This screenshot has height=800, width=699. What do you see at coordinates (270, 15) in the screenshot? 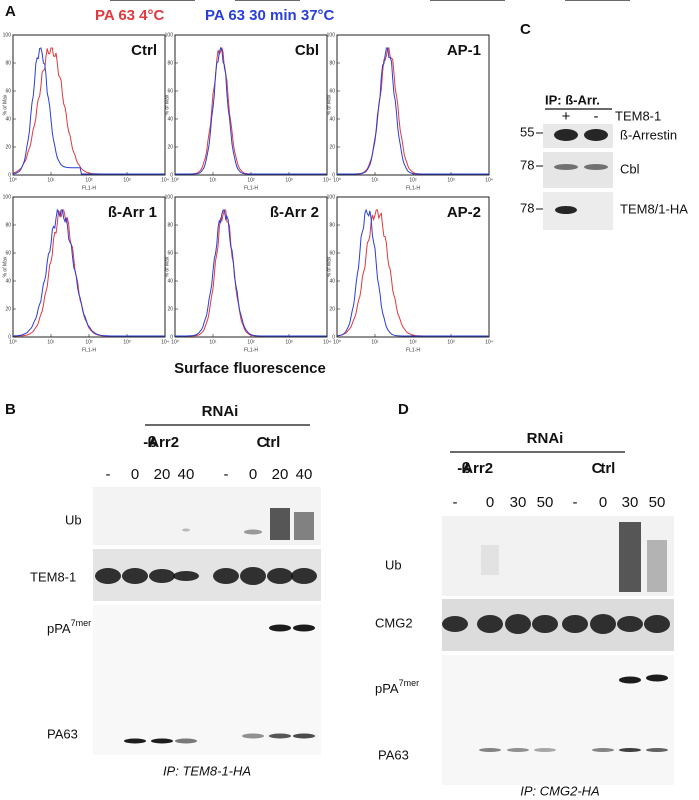
I see `legend-entry: PA 63 30 min 37°C` at bounding box center [270, 15].